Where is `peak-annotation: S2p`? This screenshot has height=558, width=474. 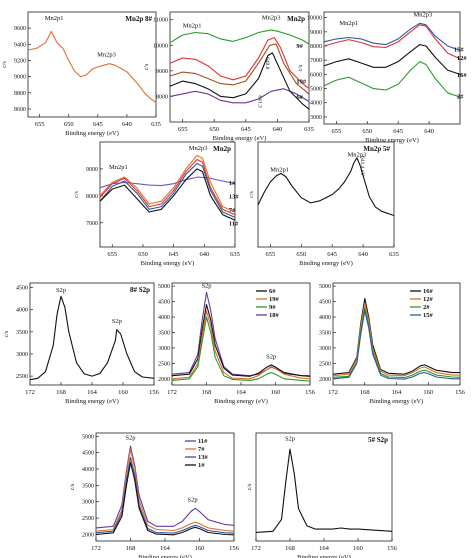
peak-annotation: S2p is located at coordinates (130, 438).